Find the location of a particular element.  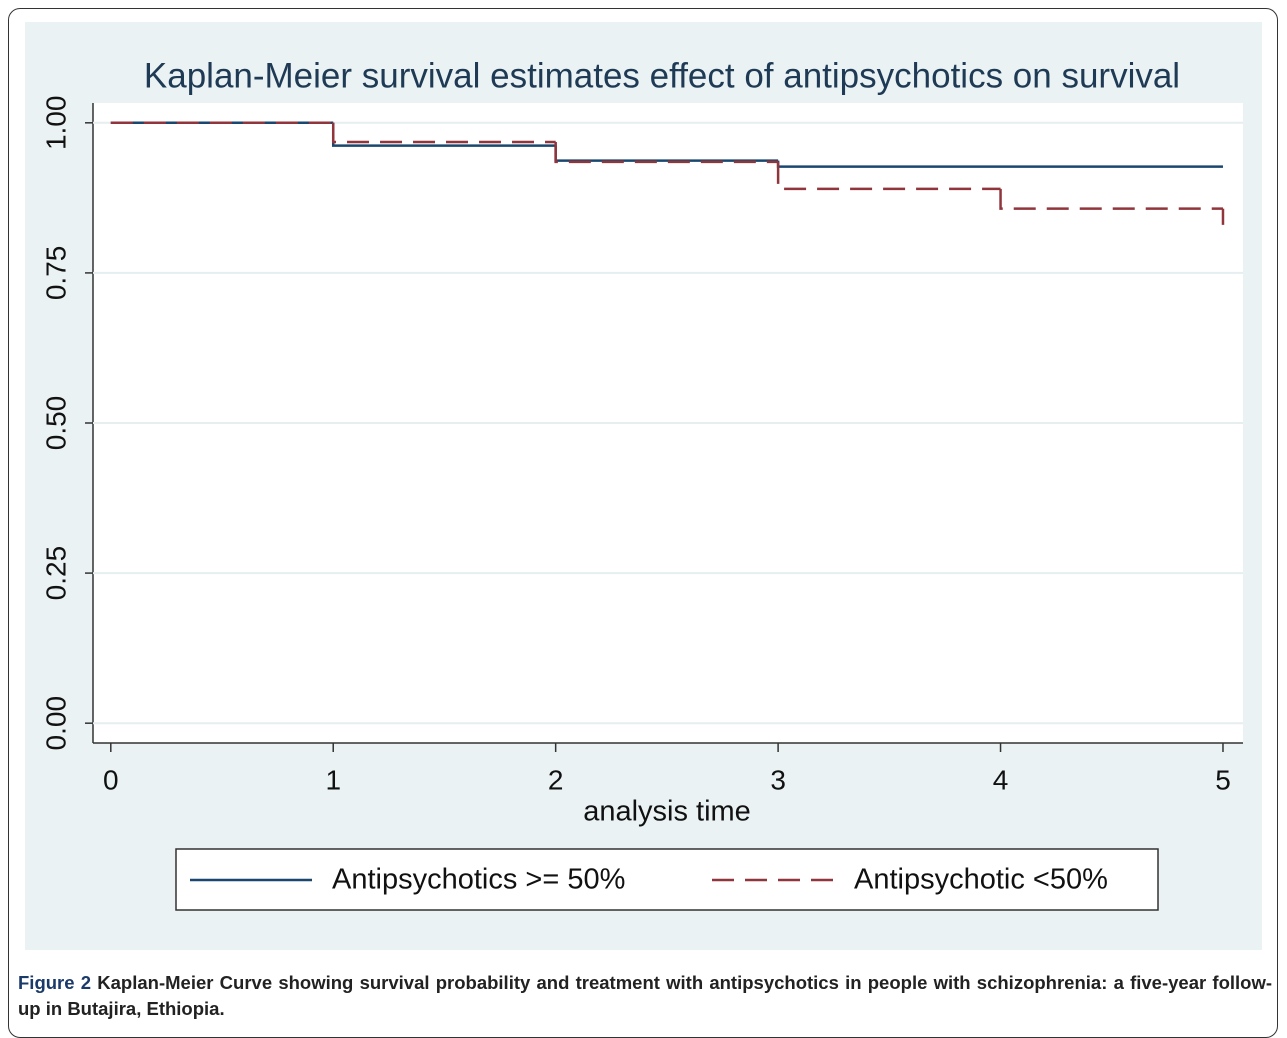

y-tick-label: 0.75 is located at coordinates (55, 273).